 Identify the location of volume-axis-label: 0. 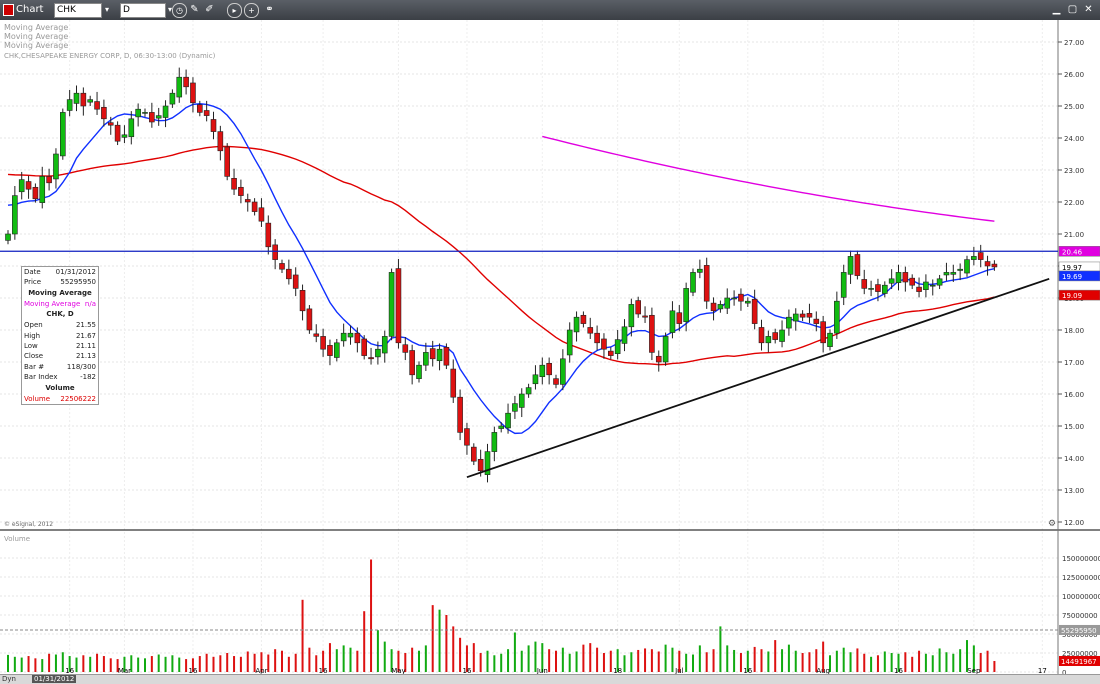
(1064, 671).